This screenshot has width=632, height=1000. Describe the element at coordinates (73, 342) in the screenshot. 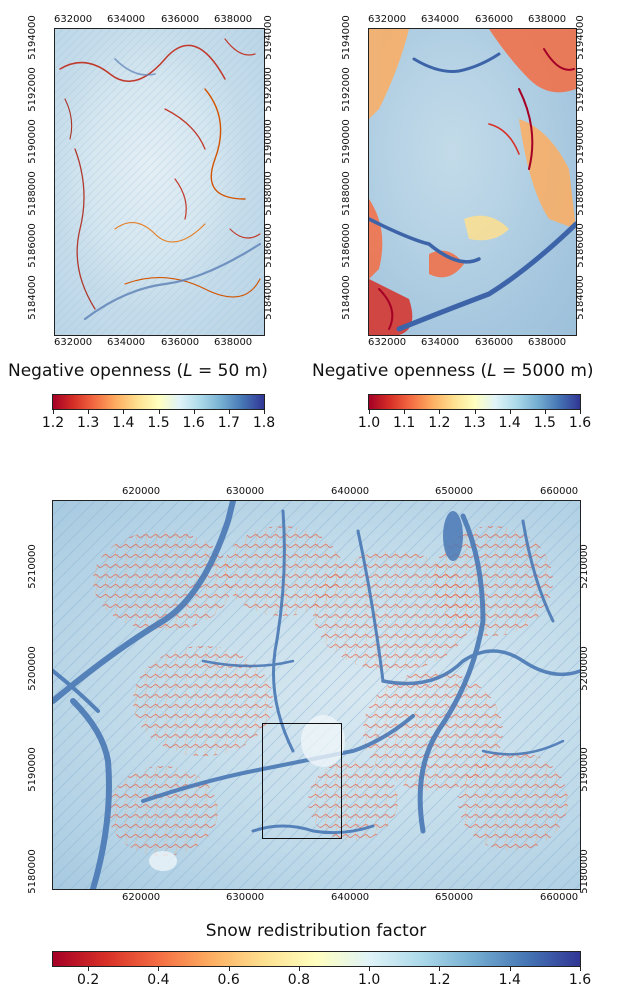

I see `tl-xtick-bottom-0: 632000` at that location.